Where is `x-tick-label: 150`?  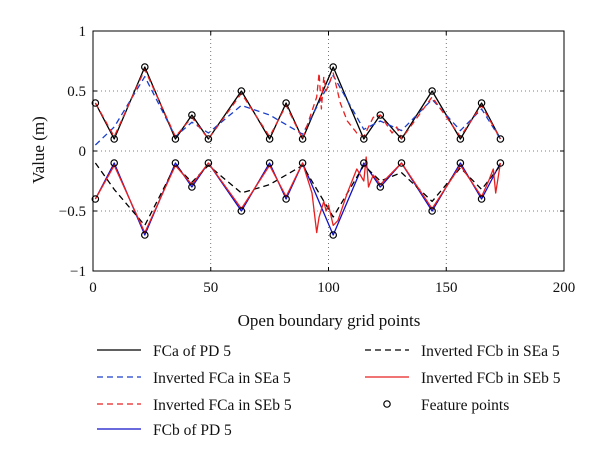
x-tick-label: 150 is located at coordinates (446, 288).